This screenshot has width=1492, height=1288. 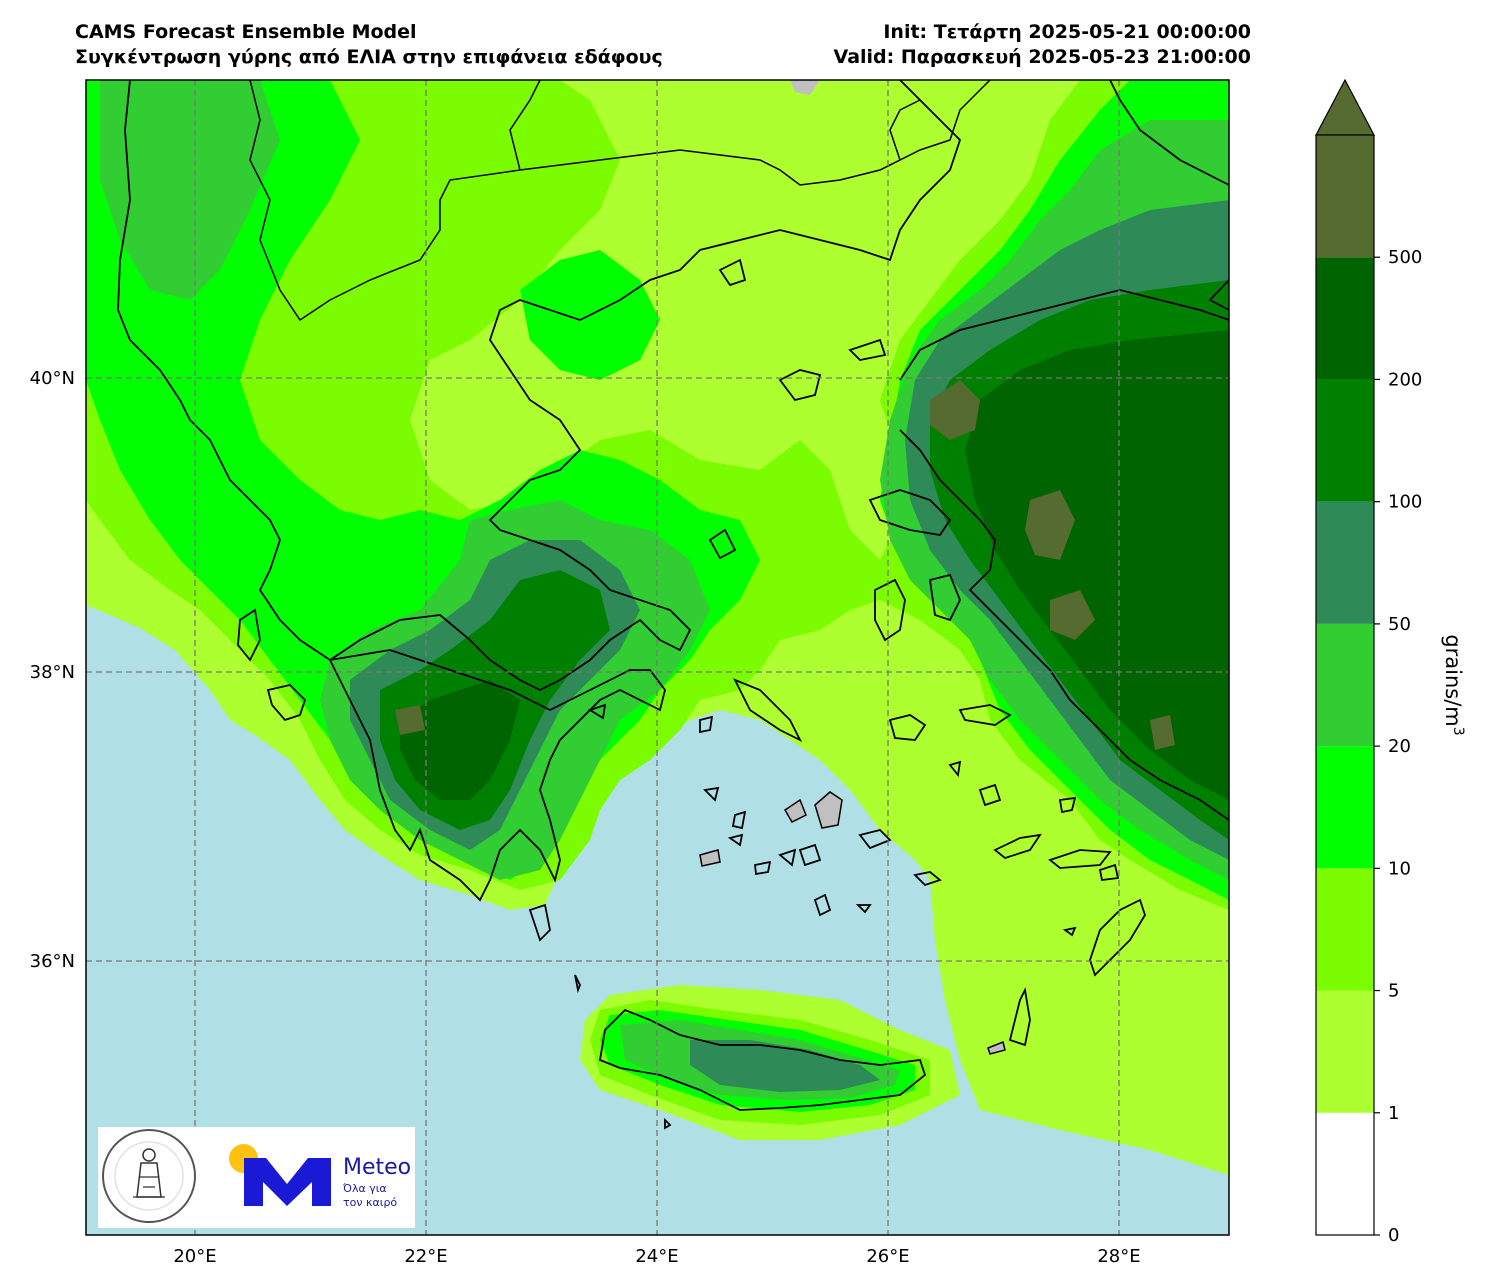 I want to click on colorbar-level-label: 50, so click(x=1399, y=624).